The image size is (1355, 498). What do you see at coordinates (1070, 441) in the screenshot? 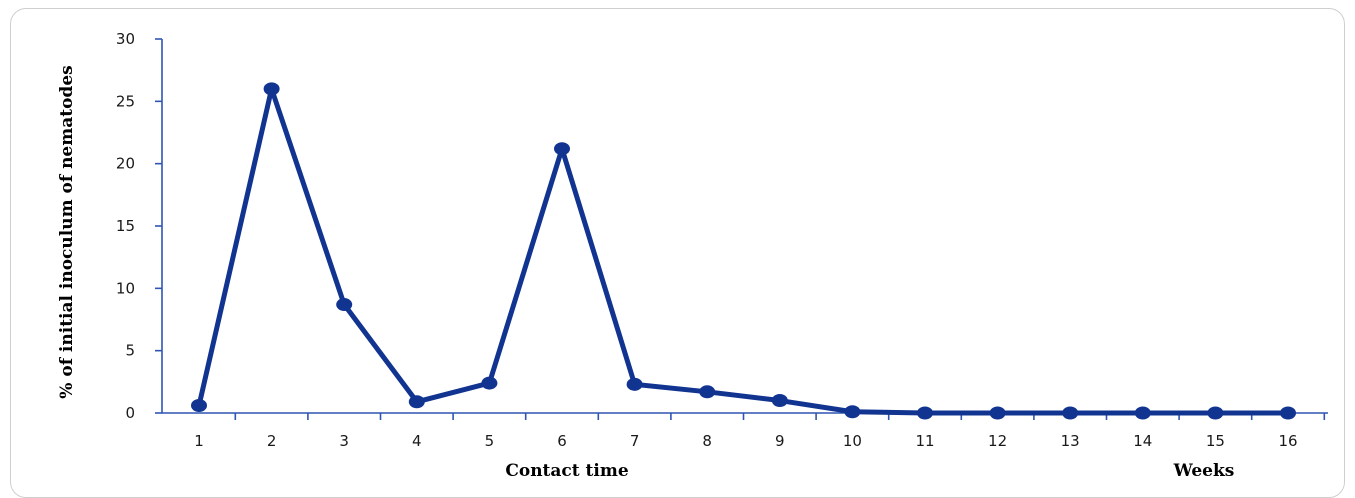
I see `x-tick-label: 13` at bounding box center [1070, 441].